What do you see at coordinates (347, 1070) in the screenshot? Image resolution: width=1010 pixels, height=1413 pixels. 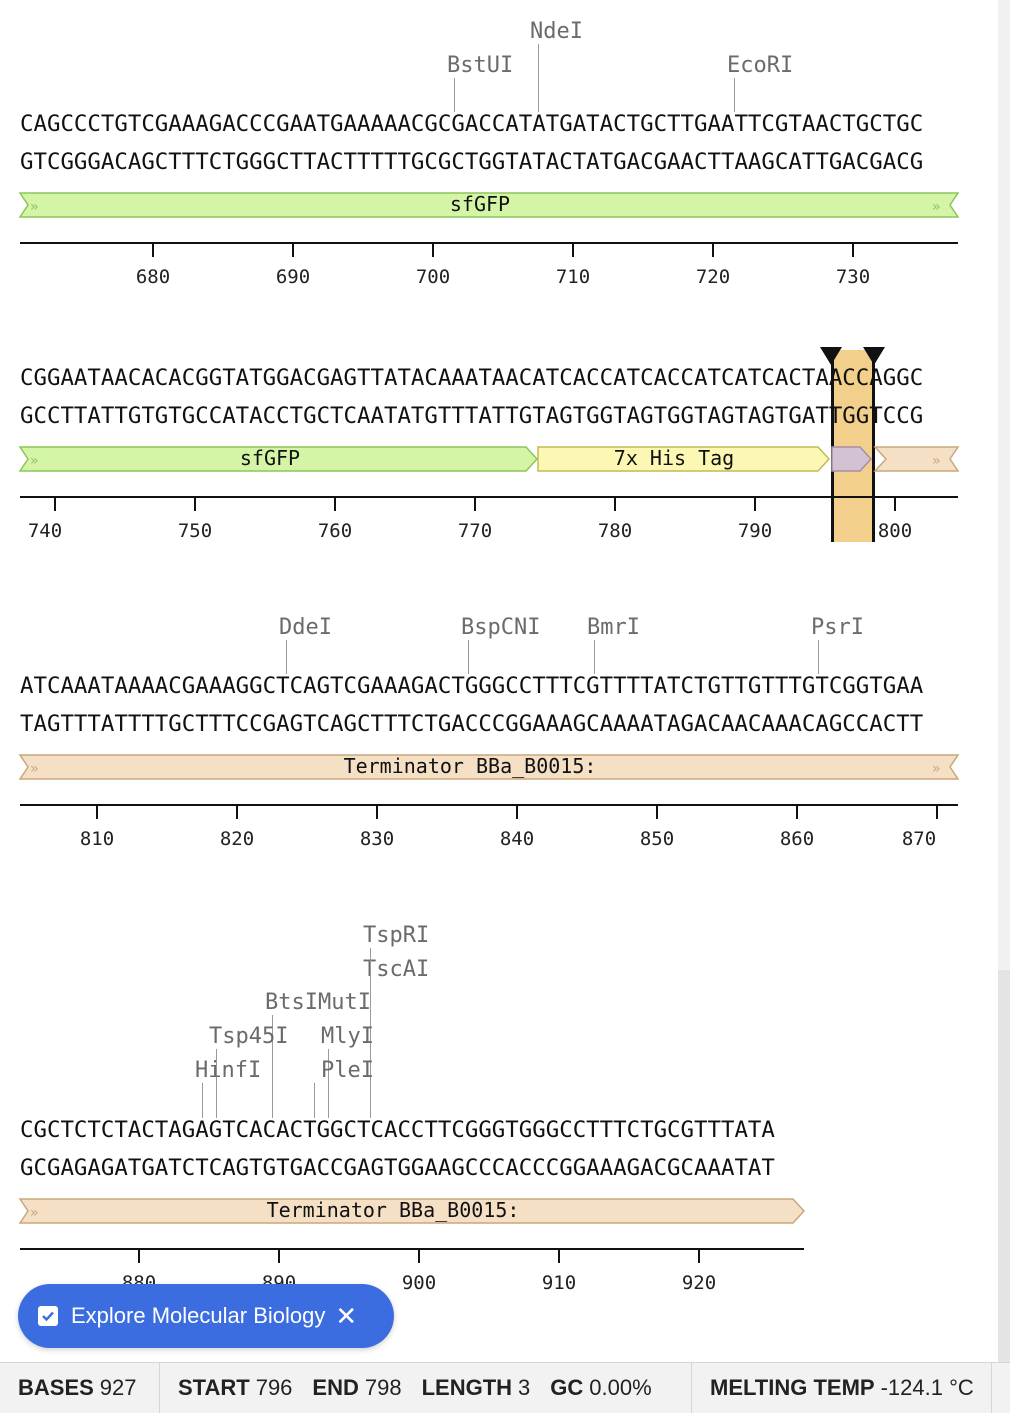 I see `enzyme-label-plei: PleI` at bounding box center [347, 1070].